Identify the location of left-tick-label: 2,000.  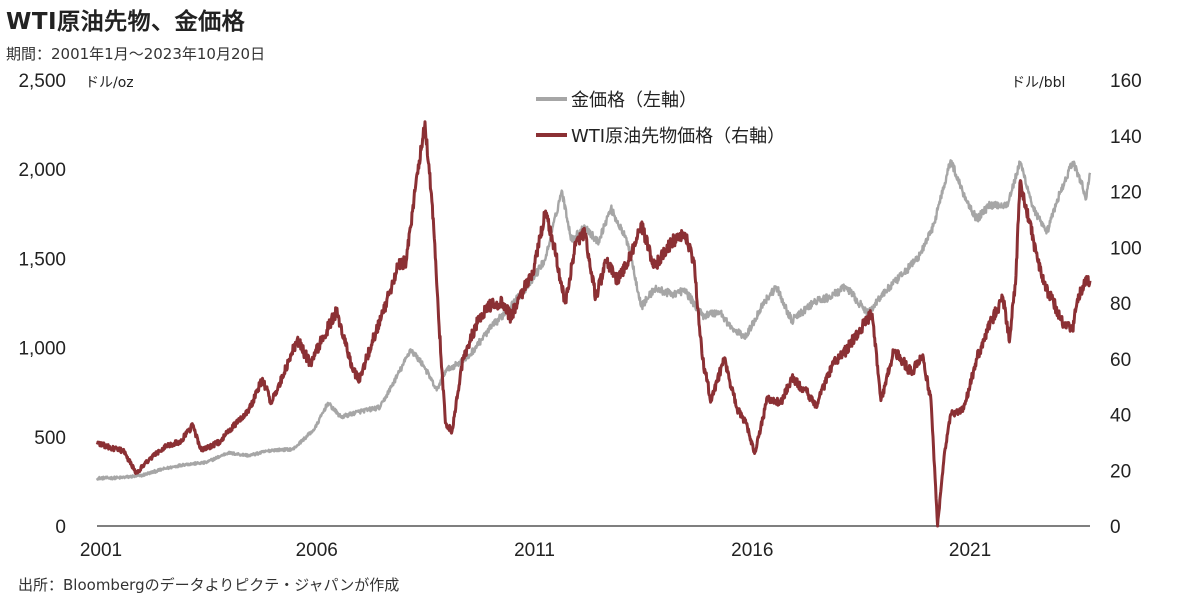
(42, 170).